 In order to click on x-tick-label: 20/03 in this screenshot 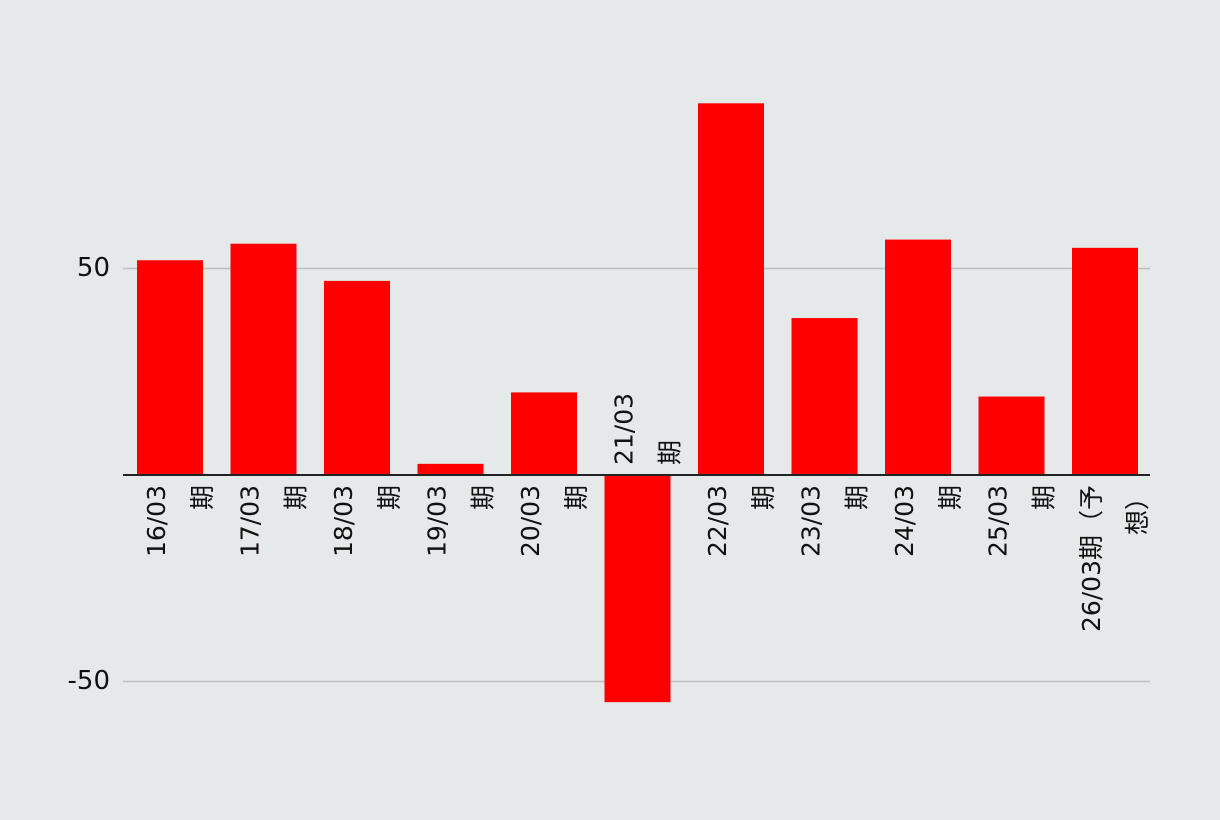, I will do `click(530, 521)`.